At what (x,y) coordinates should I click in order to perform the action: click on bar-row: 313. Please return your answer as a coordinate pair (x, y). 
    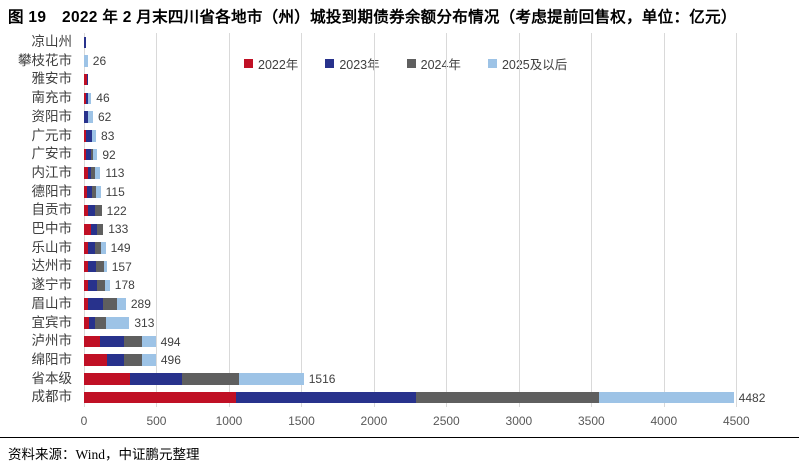
    Looking at the image, I should click on (119, 323).